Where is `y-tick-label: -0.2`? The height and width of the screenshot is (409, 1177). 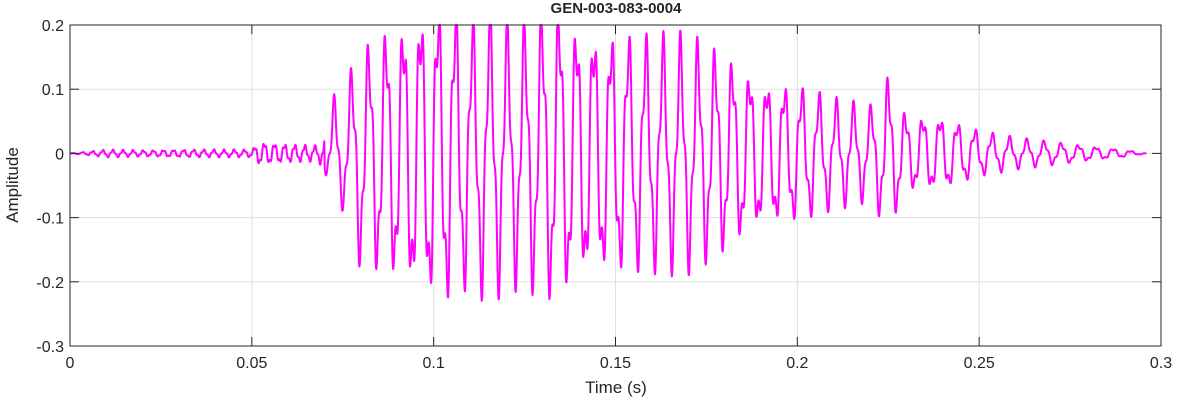
y-tick-label: -0.2 is located at coordinates (50, 283).